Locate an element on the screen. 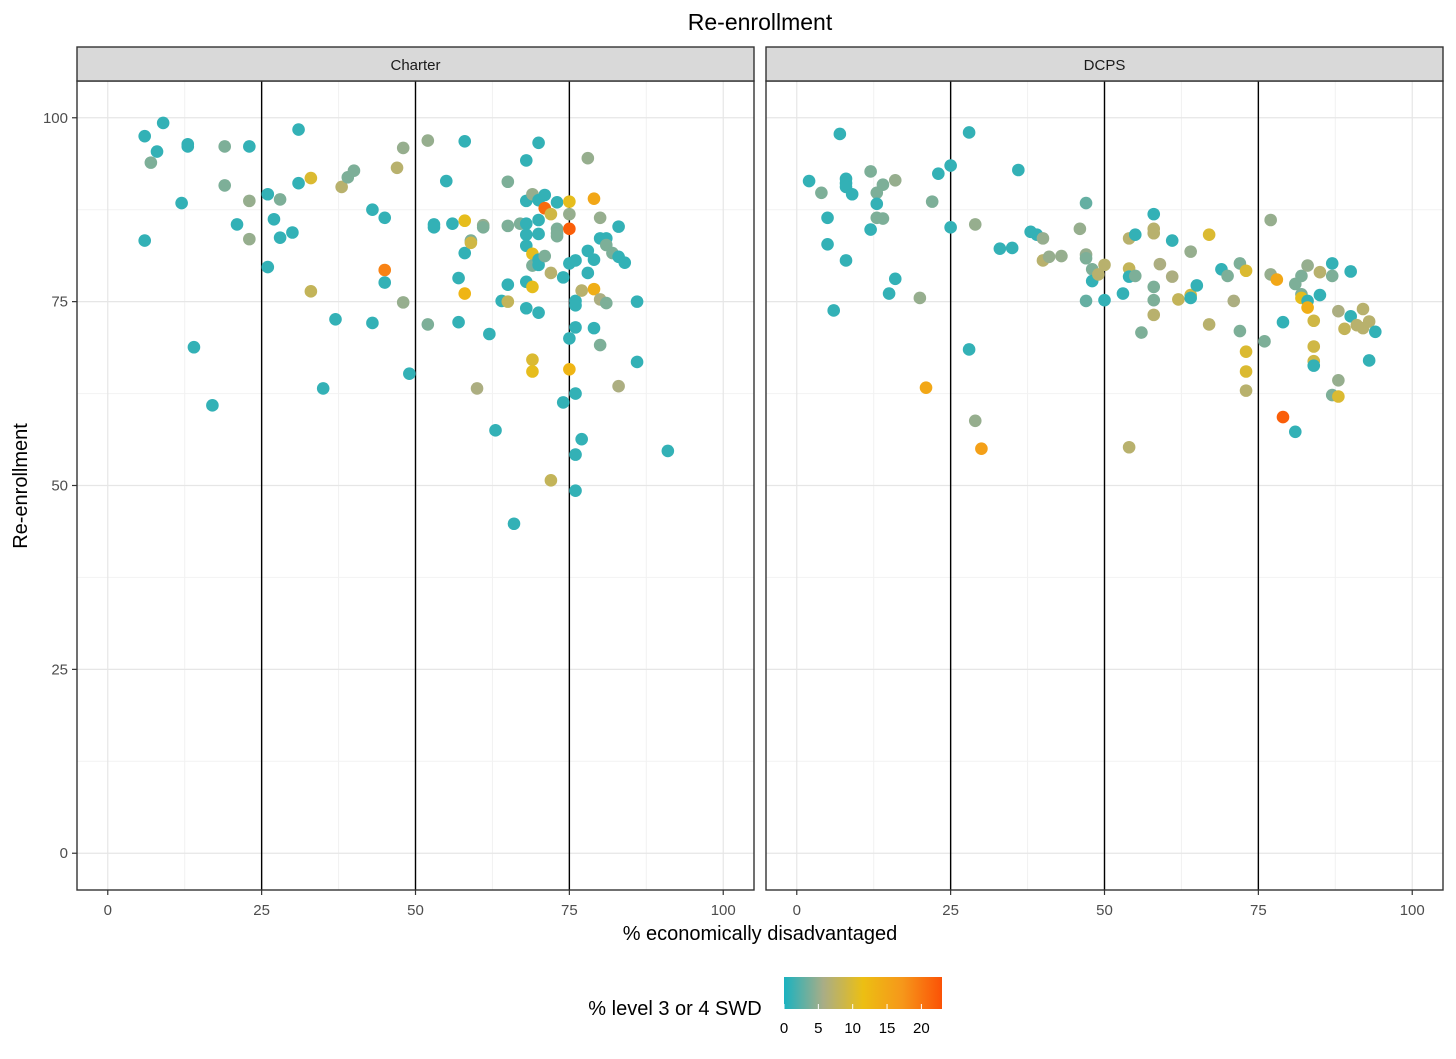  x-axis-dcps: 0 25 50 75 100 is located at coordinates (1109, 904).